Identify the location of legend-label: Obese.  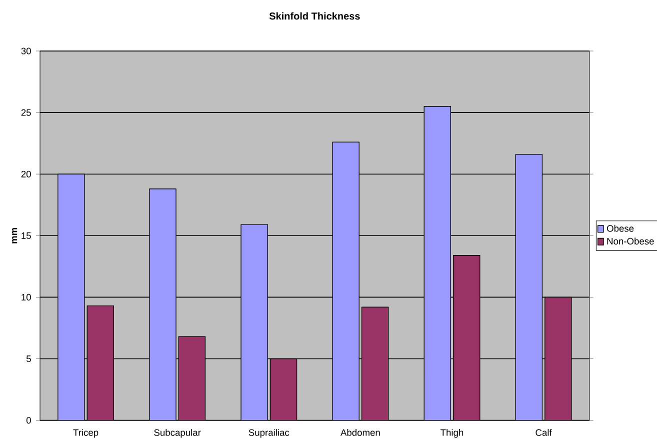
(620, 228).